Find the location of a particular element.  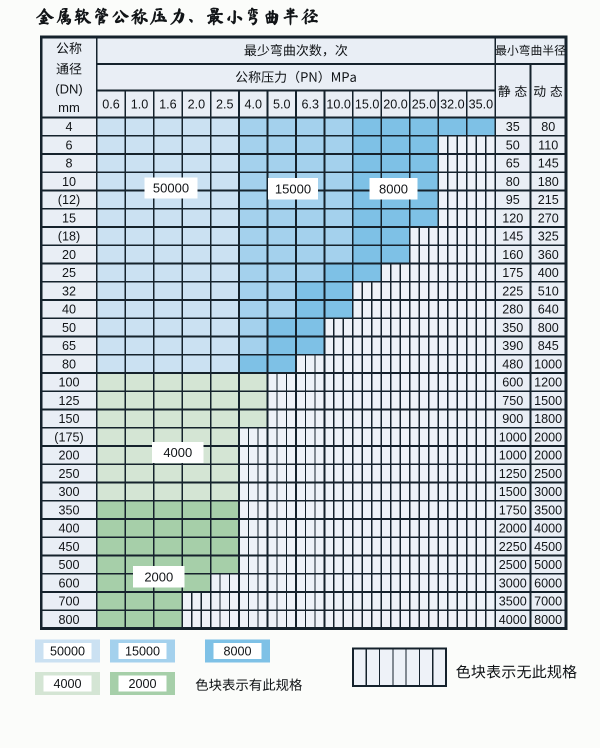

svg-text: 95 is located at coordinates (513, 200).